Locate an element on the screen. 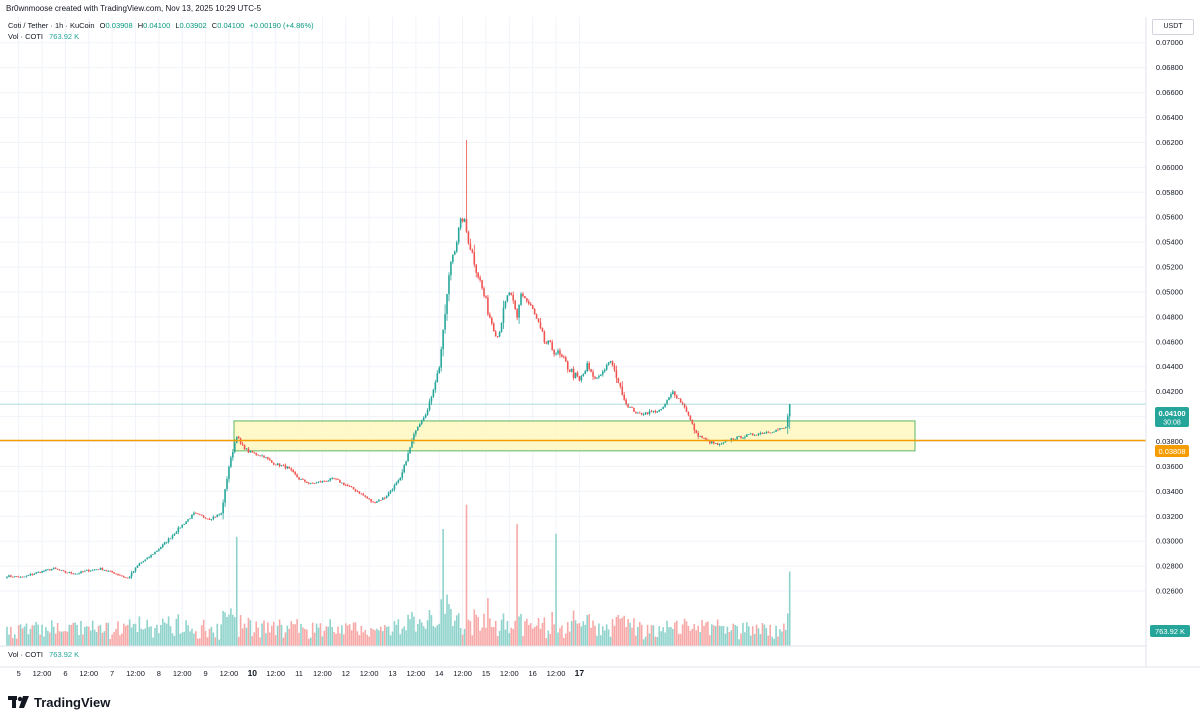 Image resolution: width=1200 pixels, height=719 pixels. currency-label: USDT is located at coordinates (1173, 27).